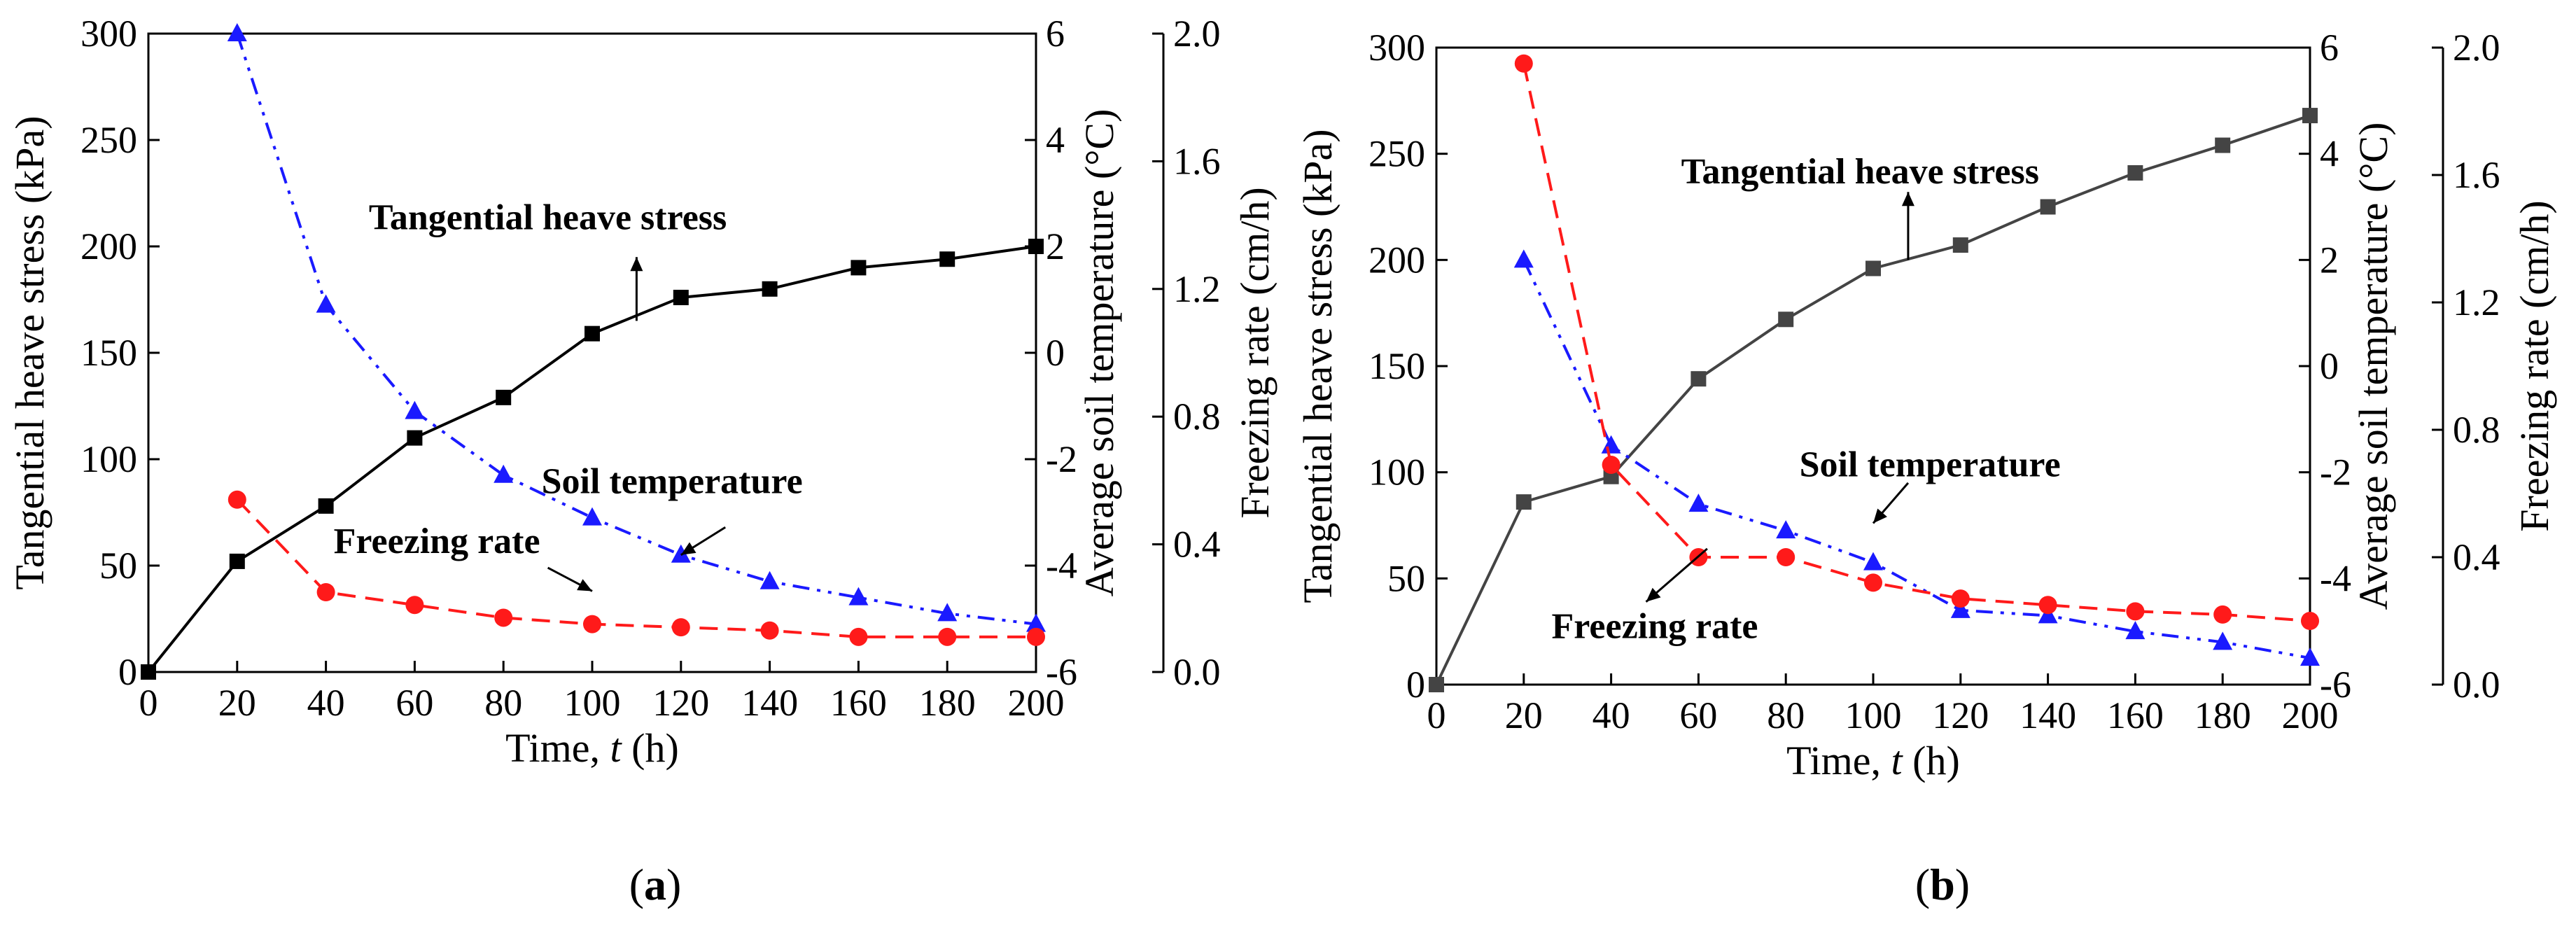  Describe the element at coordinates (414, 703) in the screenshot. I see `x-tick-label: 60` at that location.